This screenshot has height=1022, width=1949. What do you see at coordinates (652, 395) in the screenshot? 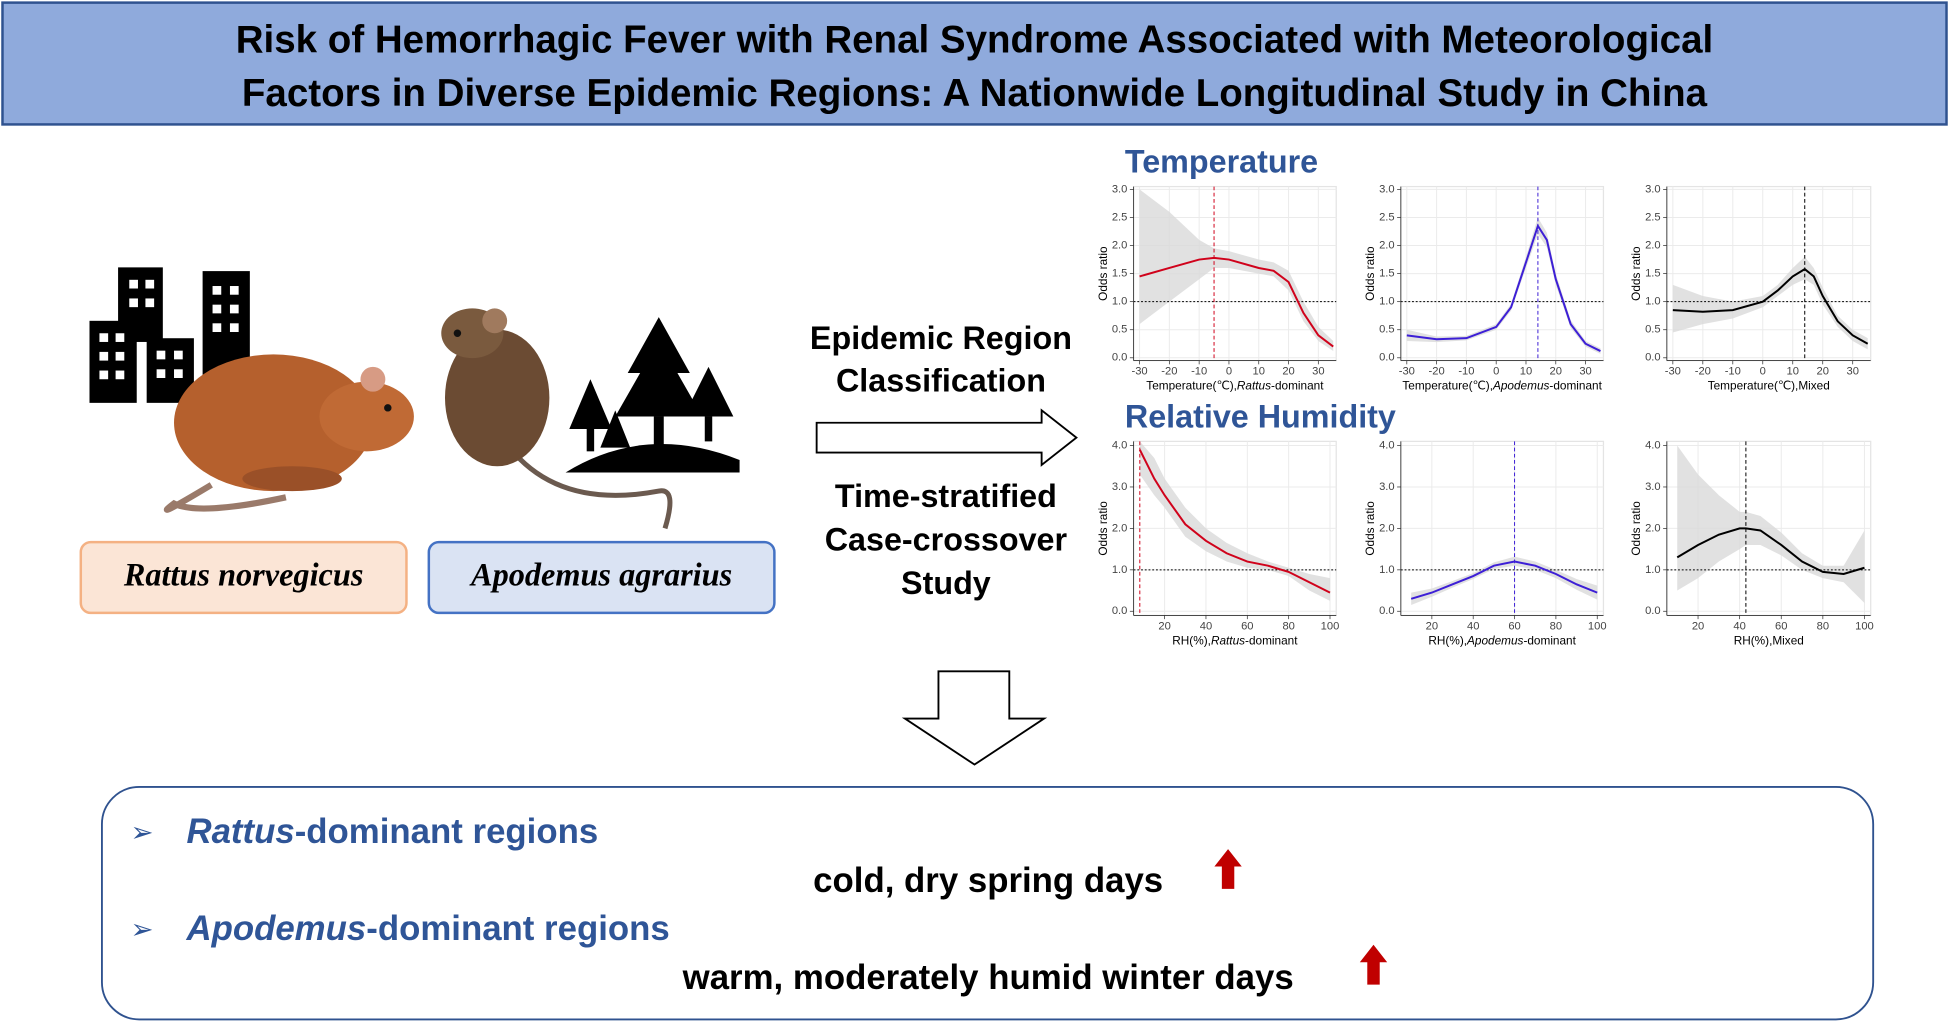
I see `trees-icon` at bounding box center [652, 395].